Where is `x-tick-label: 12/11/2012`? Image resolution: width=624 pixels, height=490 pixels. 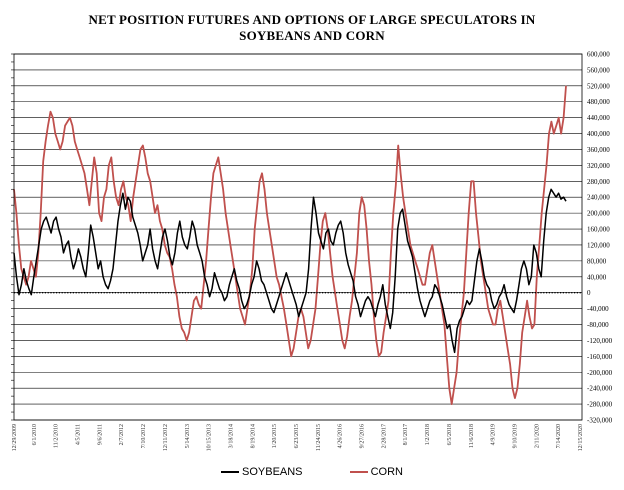
x-tick-label: 12/11/2012 is located at coordinates (166, 437).